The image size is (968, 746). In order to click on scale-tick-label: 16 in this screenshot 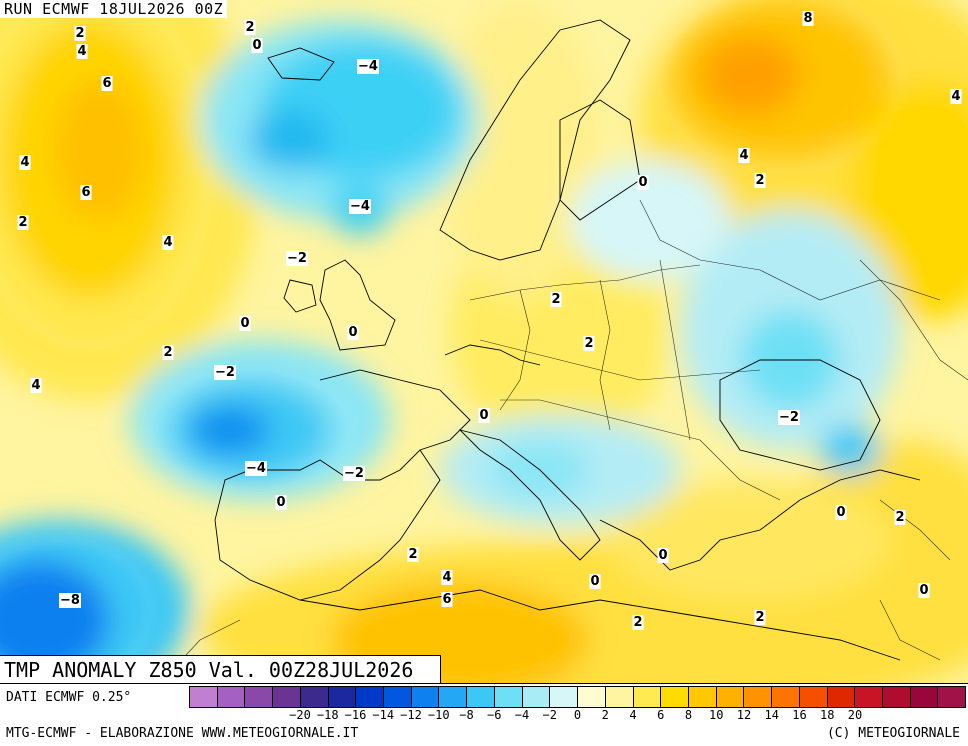, I will do `click(799, 715)`.